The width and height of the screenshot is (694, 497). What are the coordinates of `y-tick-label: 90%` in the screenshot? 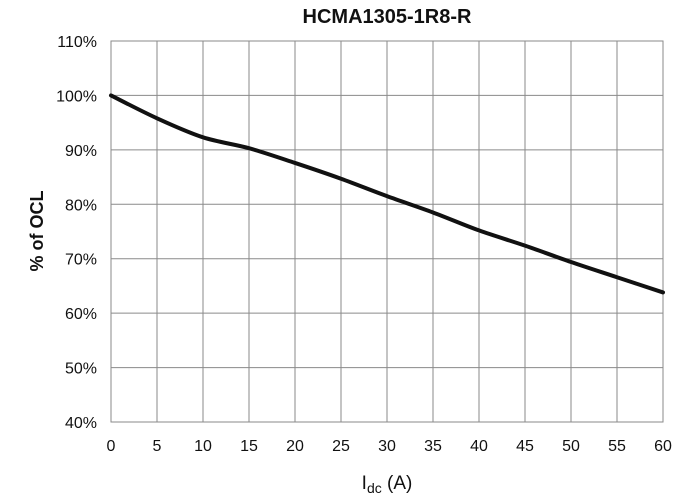 It's located at (81, 151).